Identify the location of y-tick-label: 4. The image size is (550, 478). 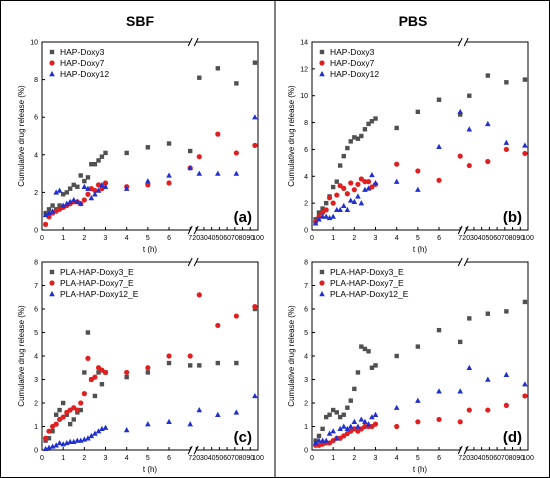
(306, 177).